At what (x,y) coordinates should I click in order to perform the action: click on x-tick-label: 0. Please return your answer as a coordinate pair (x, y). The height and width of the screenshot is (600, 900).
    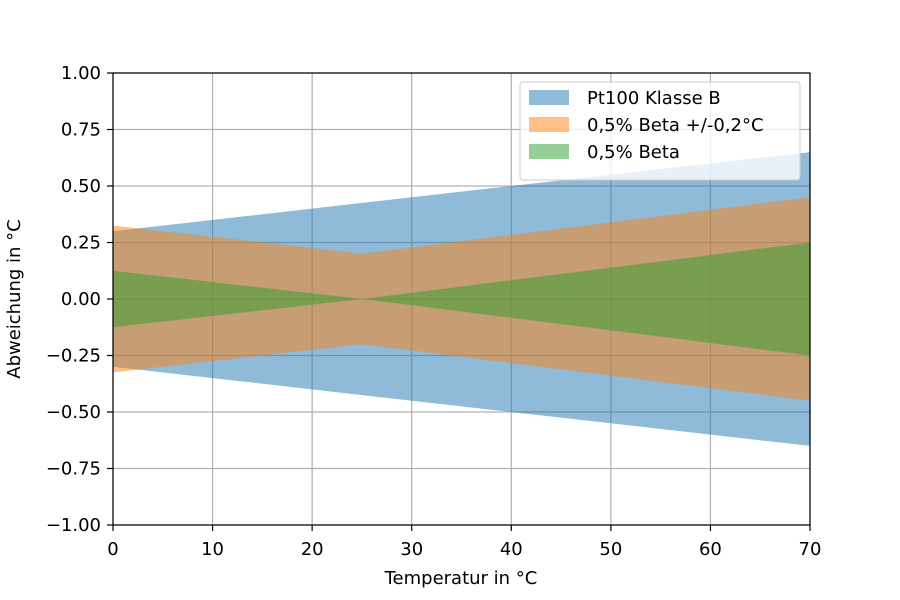
    Looking at the image, I should click on (112, 549).